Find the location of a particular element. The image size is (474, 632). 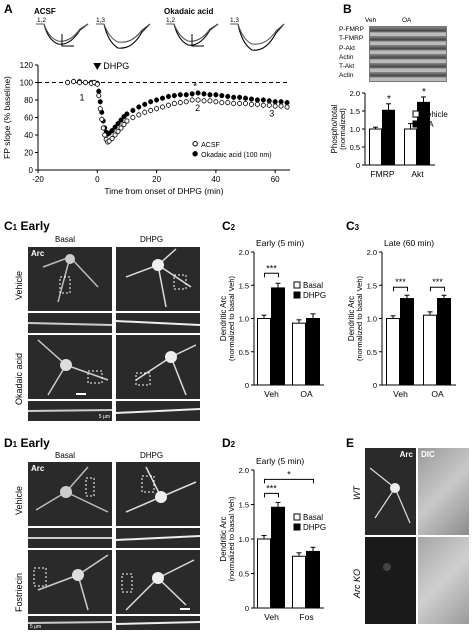

zoom-d1-veh-basal is located at coordinates (70, 538).